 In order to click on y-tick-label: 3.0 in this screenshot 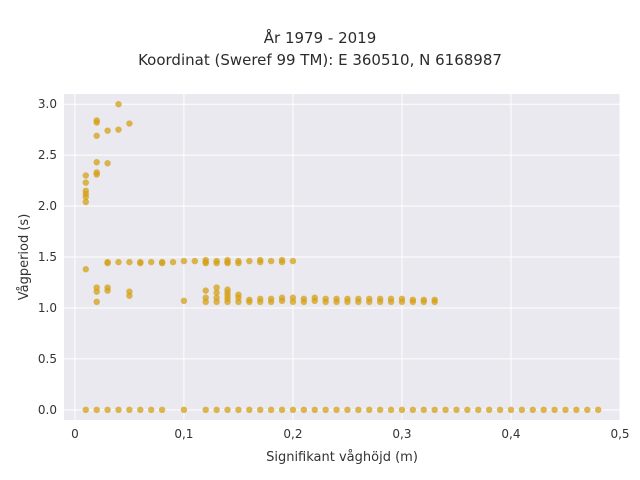, I will do `click(47, 104)`.